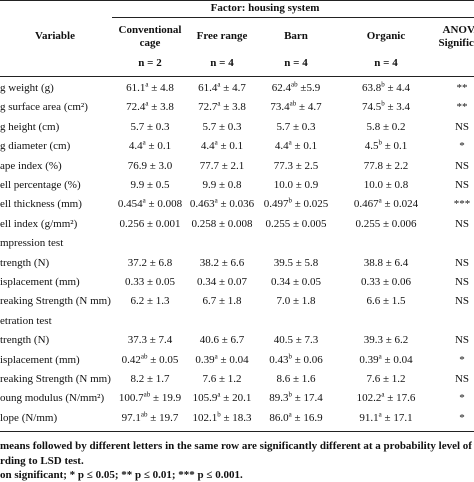  I want to click on cell: 5.8 ± 0.2, so click(386, 126).